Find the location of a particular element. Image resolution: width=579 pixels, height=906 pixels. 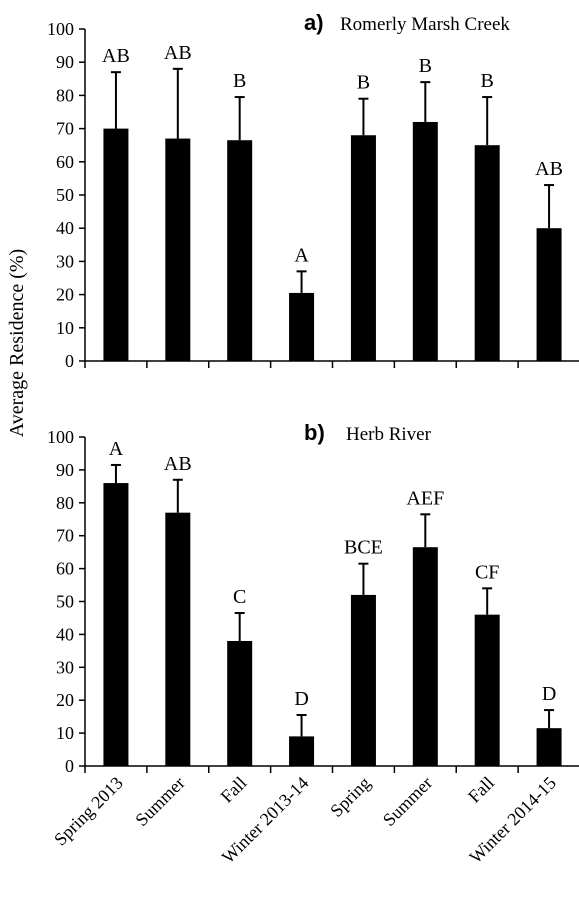

significance-label: AEF is located at coordinates (425, 498).